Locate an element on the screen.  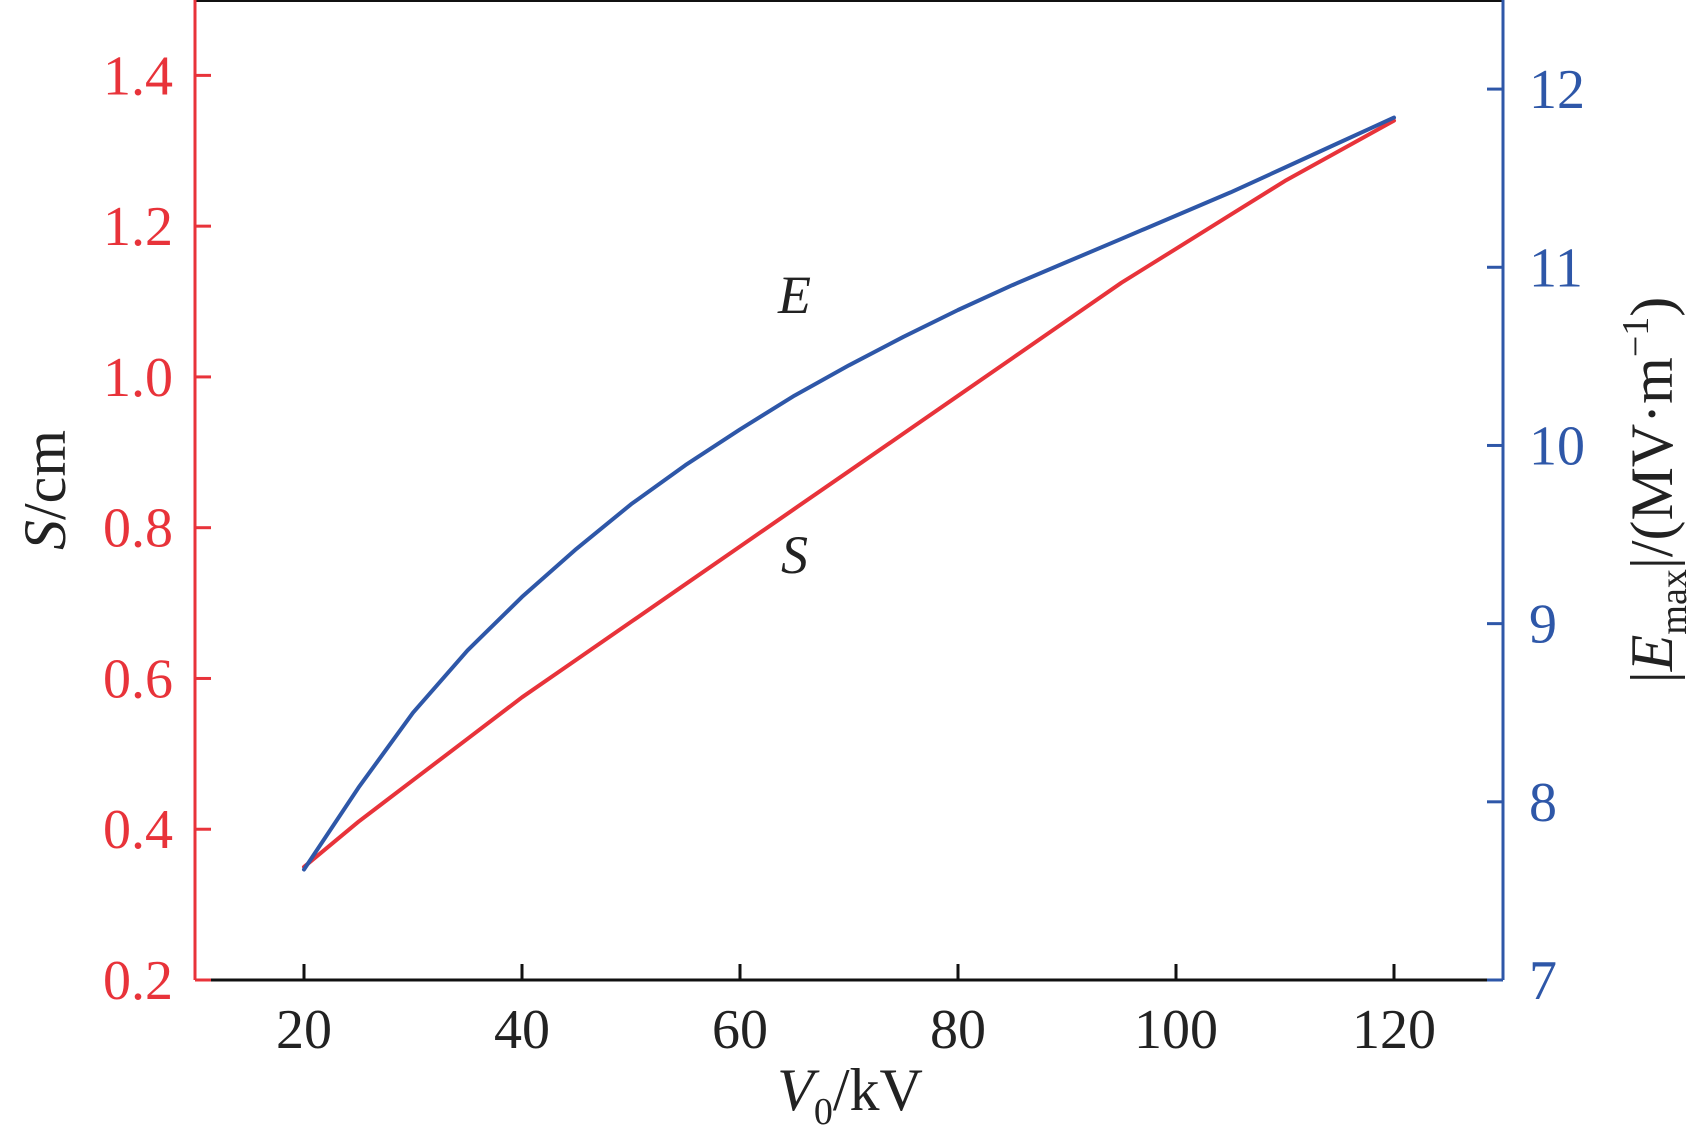
x-axis-ticks: 20 40 60 80 100 120 is located at coordinates (856, 1012).